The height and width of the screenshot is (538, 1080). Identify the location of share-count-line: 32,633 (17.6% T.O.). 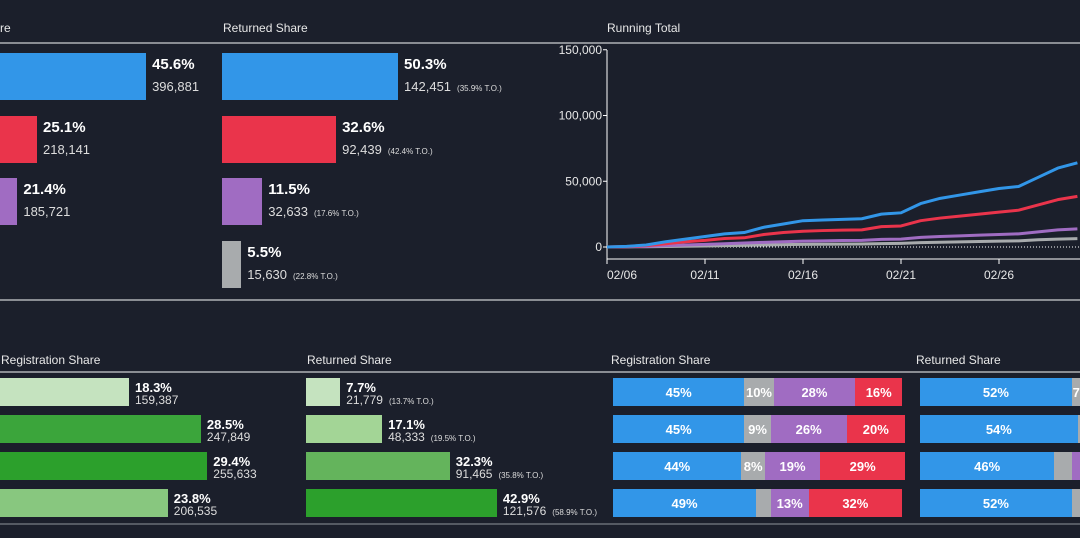
(313, 211).